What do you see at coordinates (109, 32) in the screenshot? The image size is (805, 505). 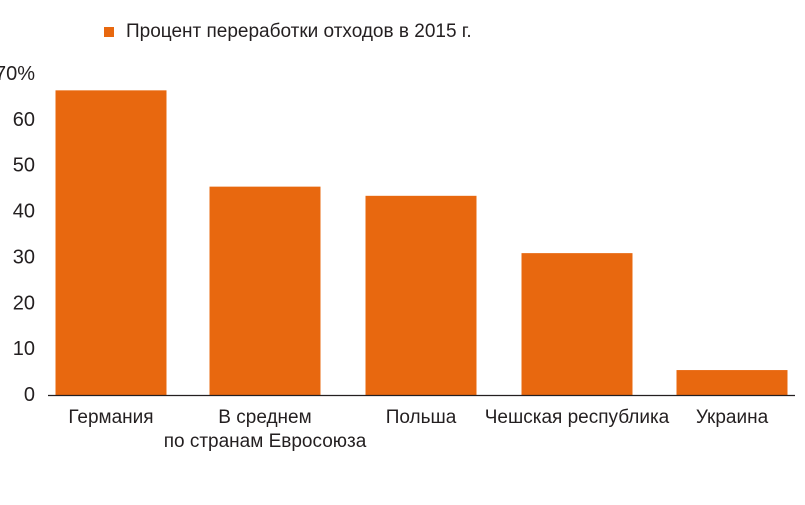 I see `legend-swatch` at bounding box center [109, 32].